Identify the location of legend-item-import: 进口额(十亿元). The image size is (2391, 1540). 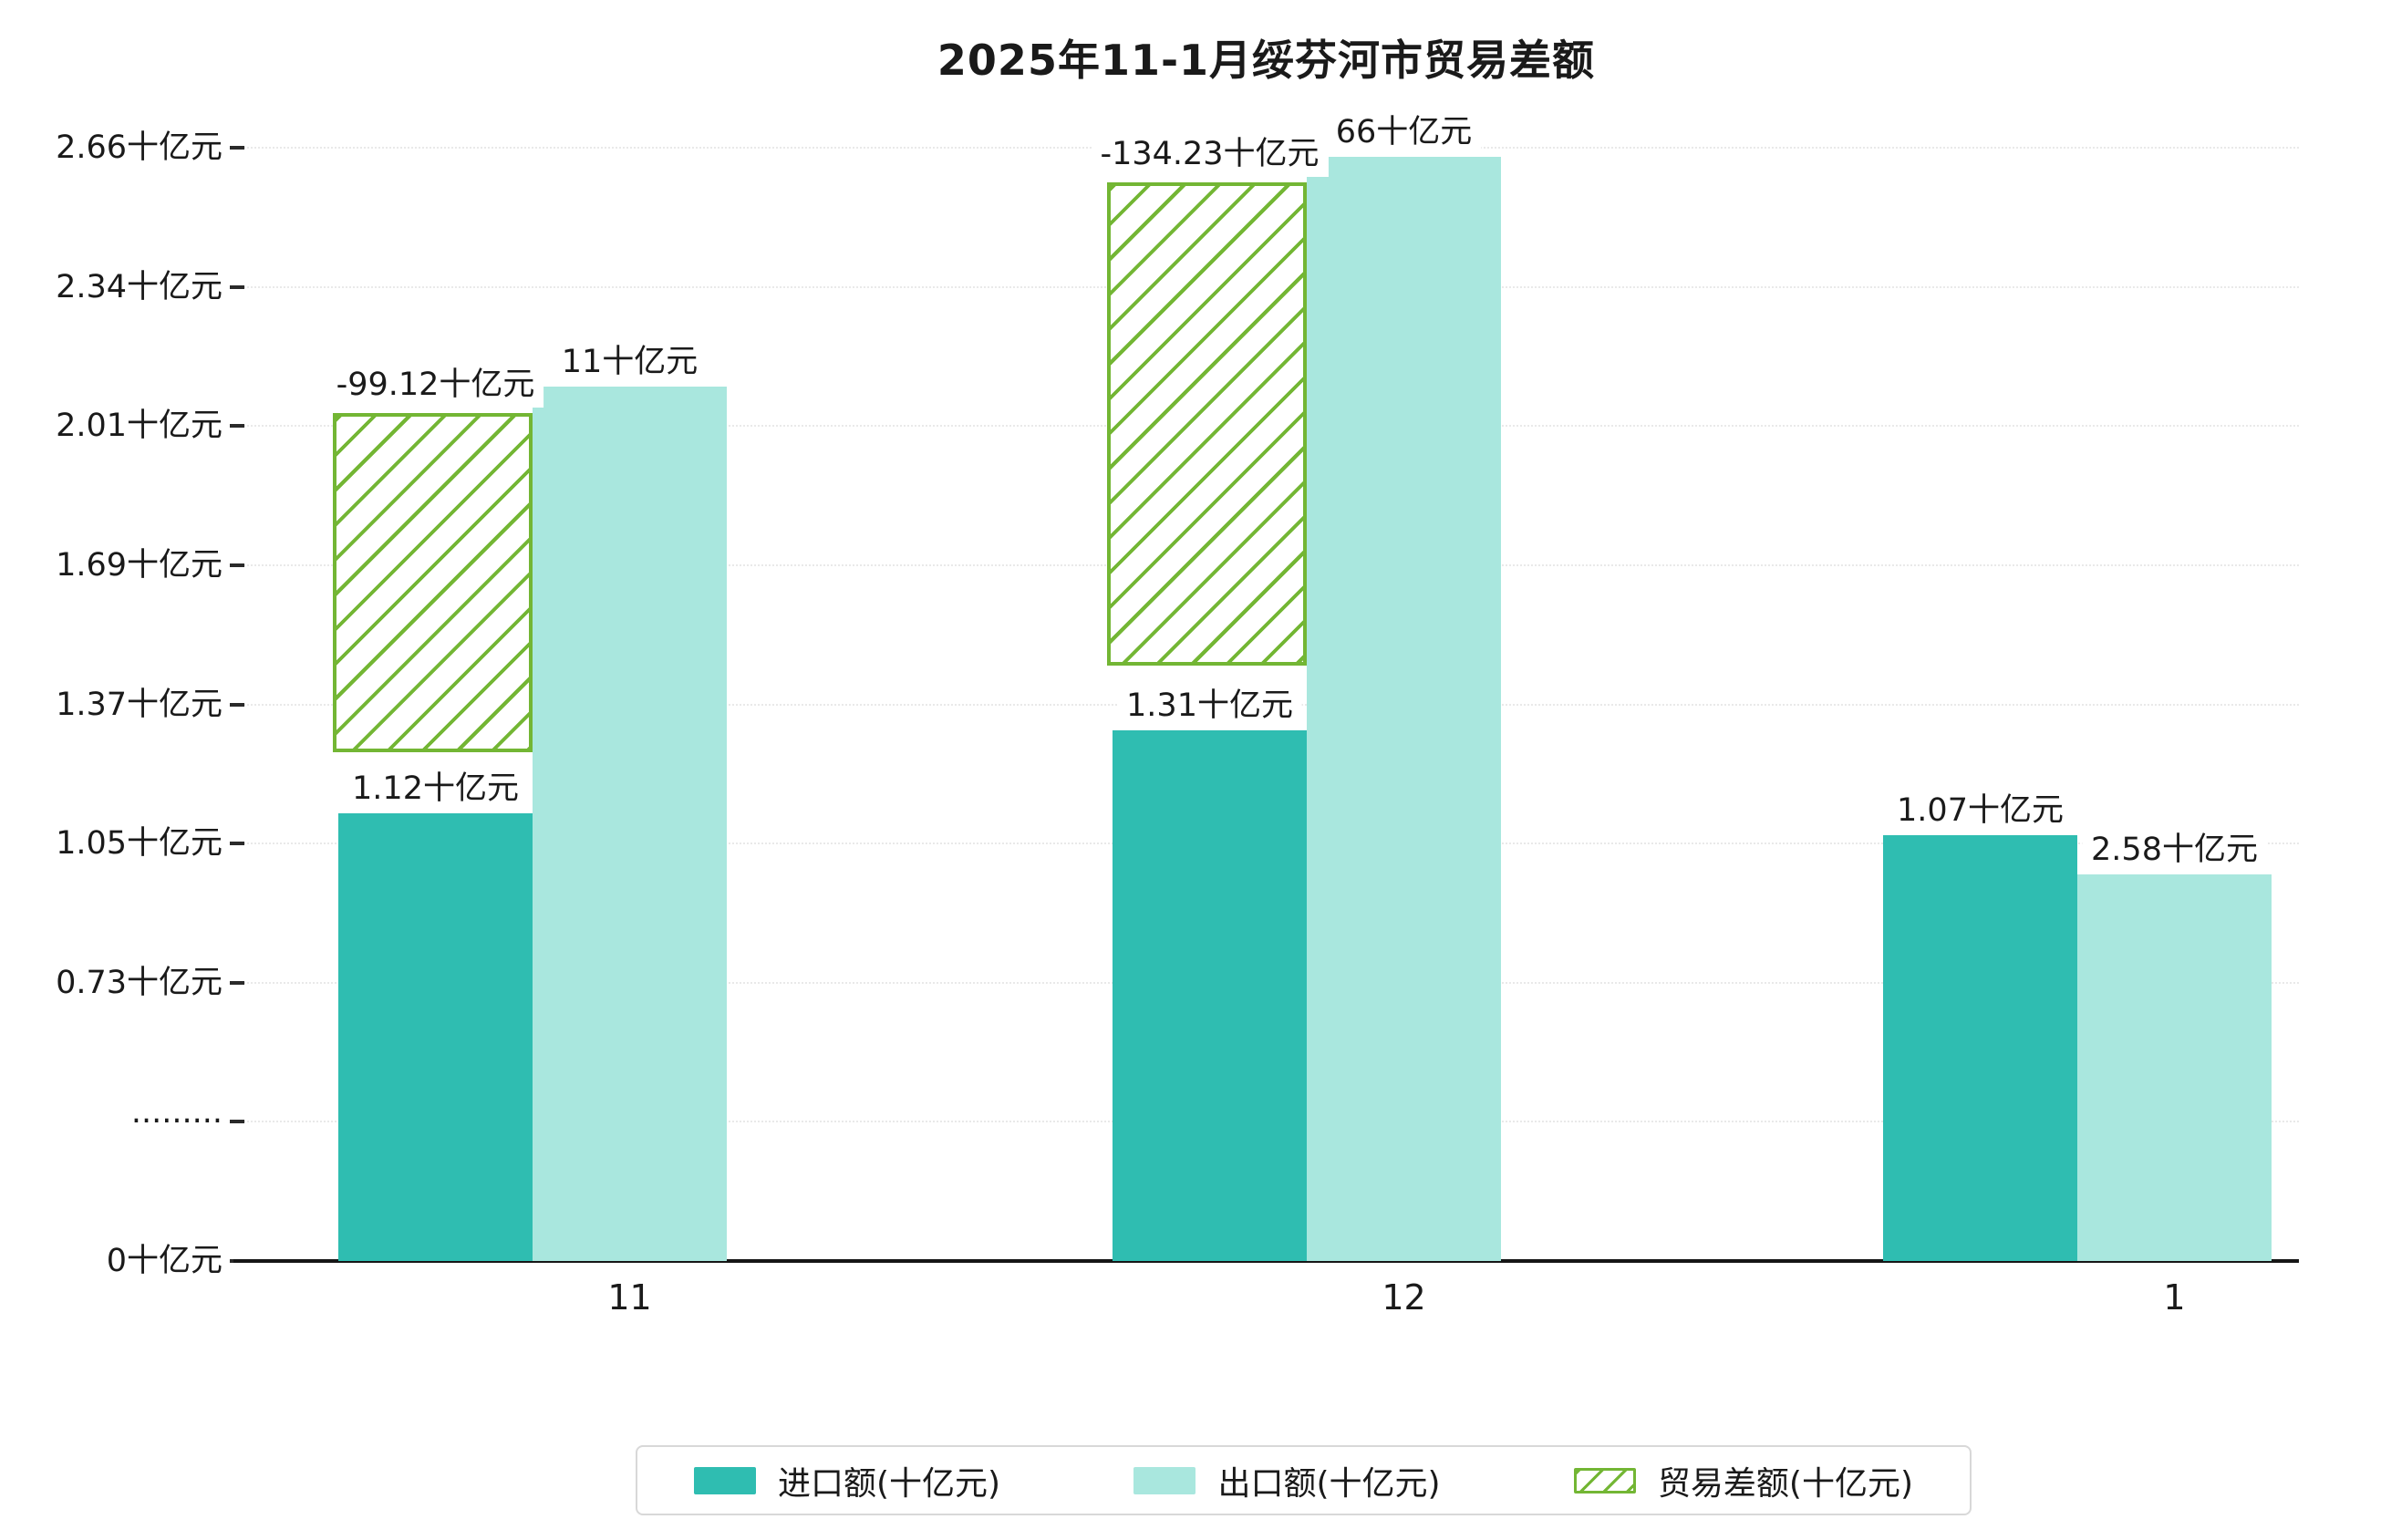
(847, 1480).